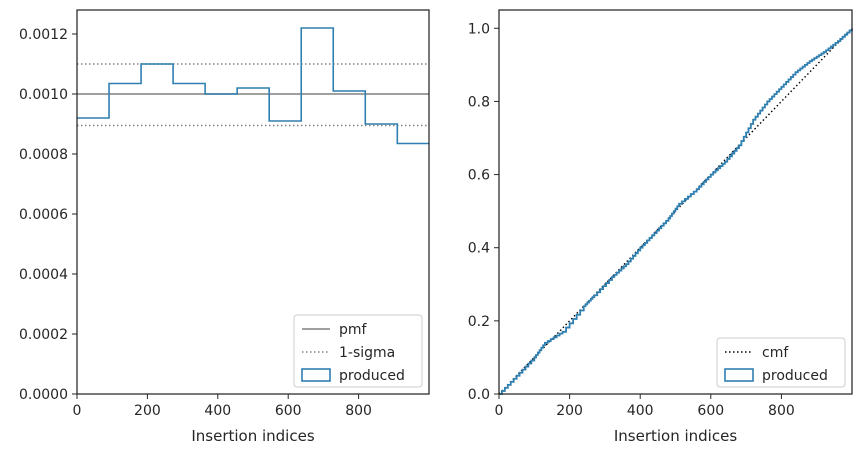  What do you see at coordinates (781, 362) in the screenshot?
I see `legend-box` at bounding box center [781, 362].